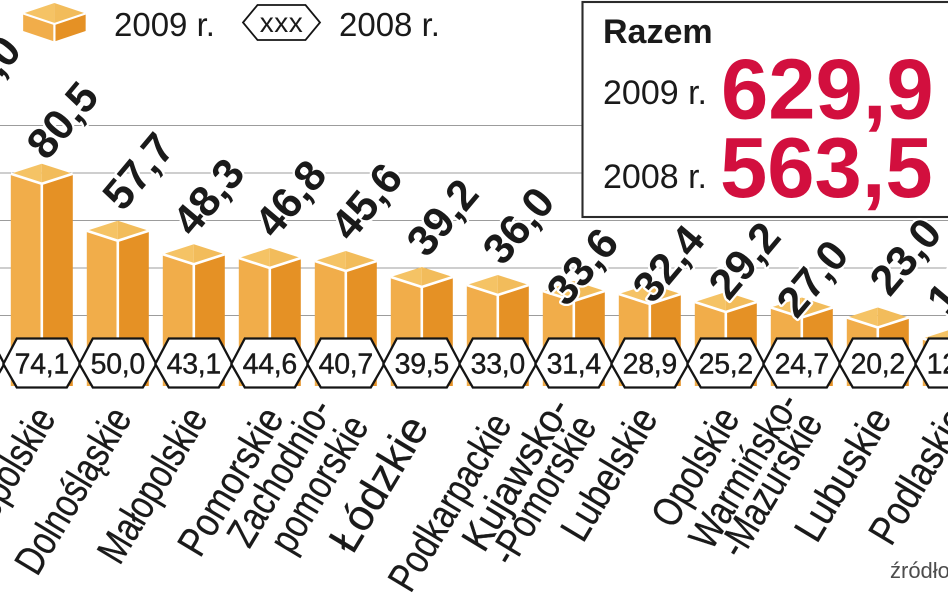 The width and height of the screenshot is (948, 598). I want to click on svg-text: 563,5, so click(826, 168).